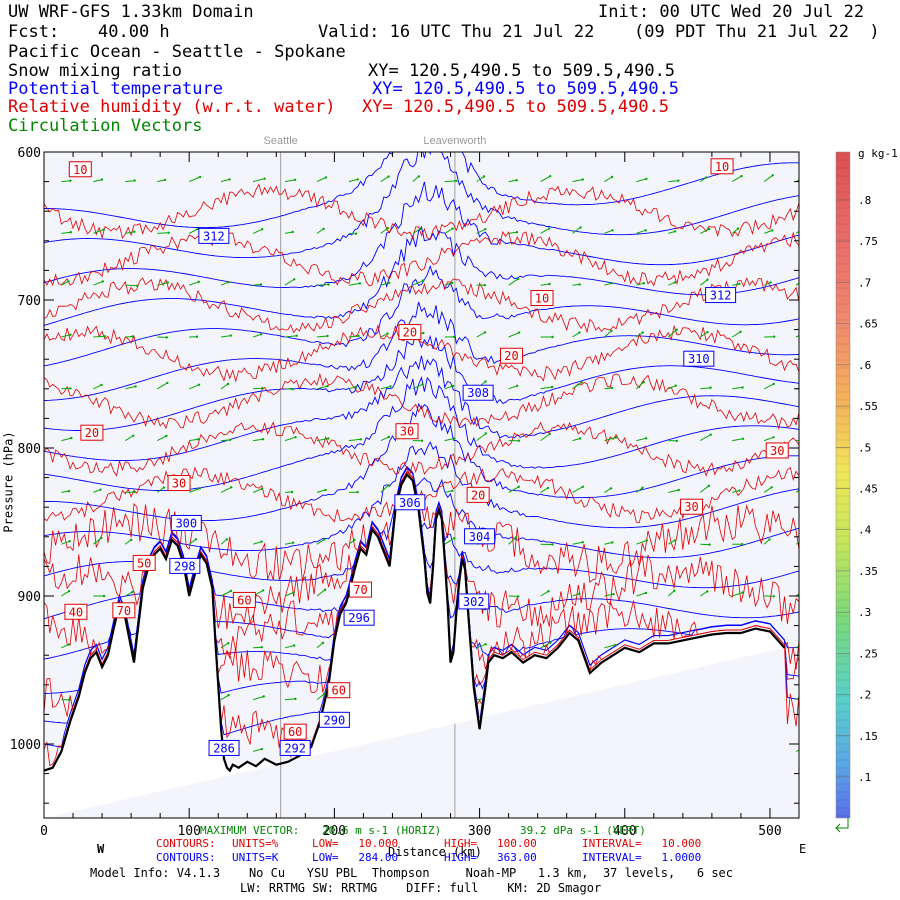 This screenshot has height=900, width=900. I want to click on field-snow-label: Snow mixing ratio, so click(95, 71).